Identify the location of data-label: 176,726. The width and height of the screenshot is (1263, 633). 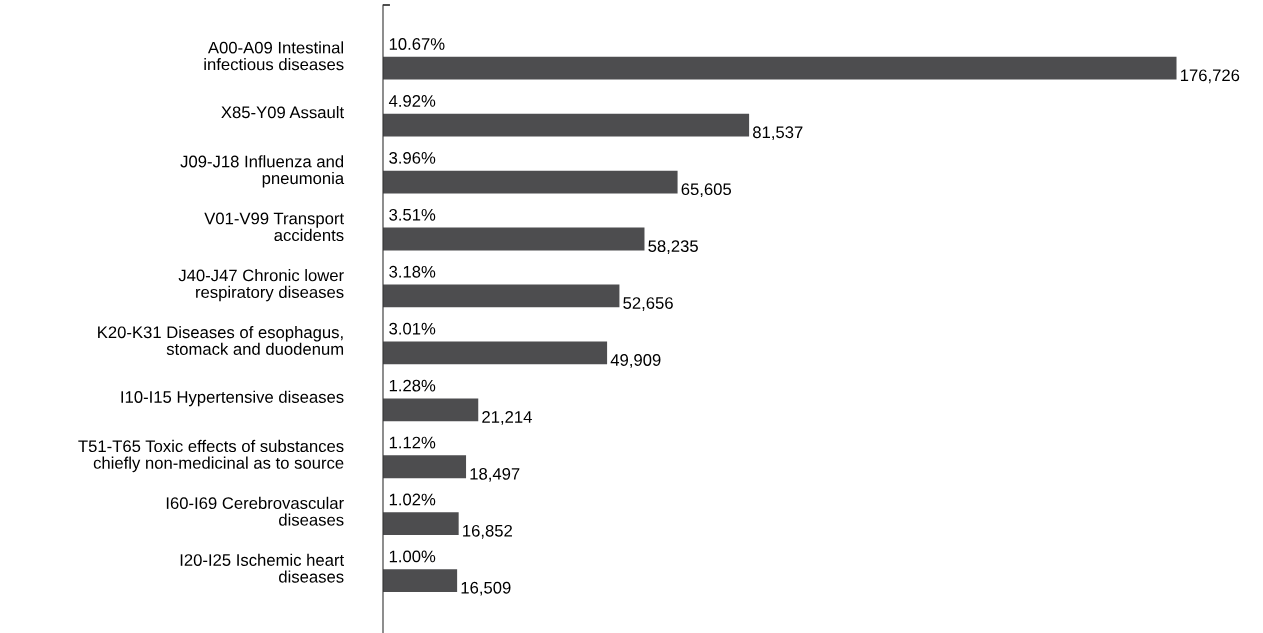
(1210, 76).